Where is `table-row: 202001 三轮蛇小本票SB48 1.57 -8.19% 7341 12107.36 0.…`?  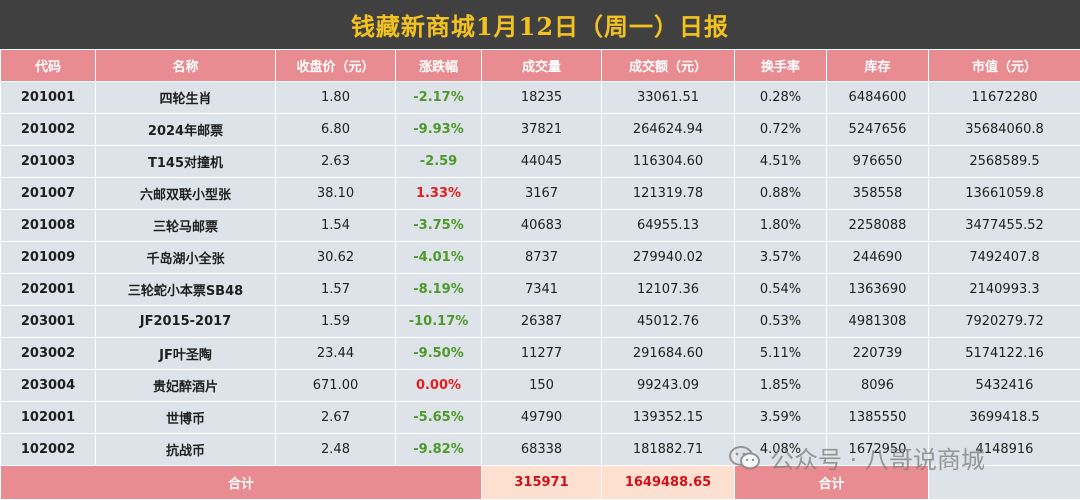 table-row: 202001 三轮蛇小本票SB48 1.57 -8.19% 7341 12107.36 0.… is located at coordinates (540, 289).